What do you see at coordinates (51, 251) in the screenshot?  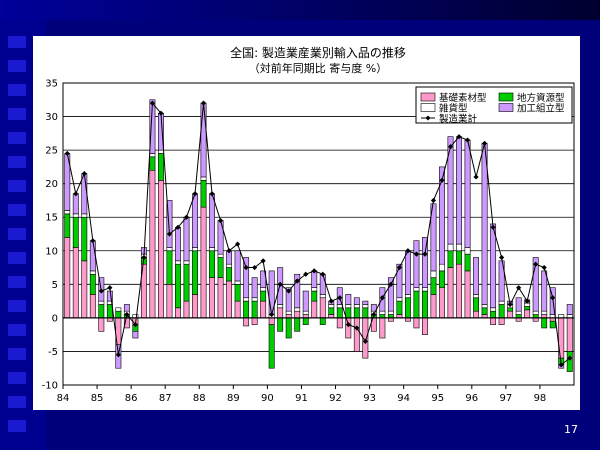 I see `y-tick-label: 10` at bounding box center [51, 251].